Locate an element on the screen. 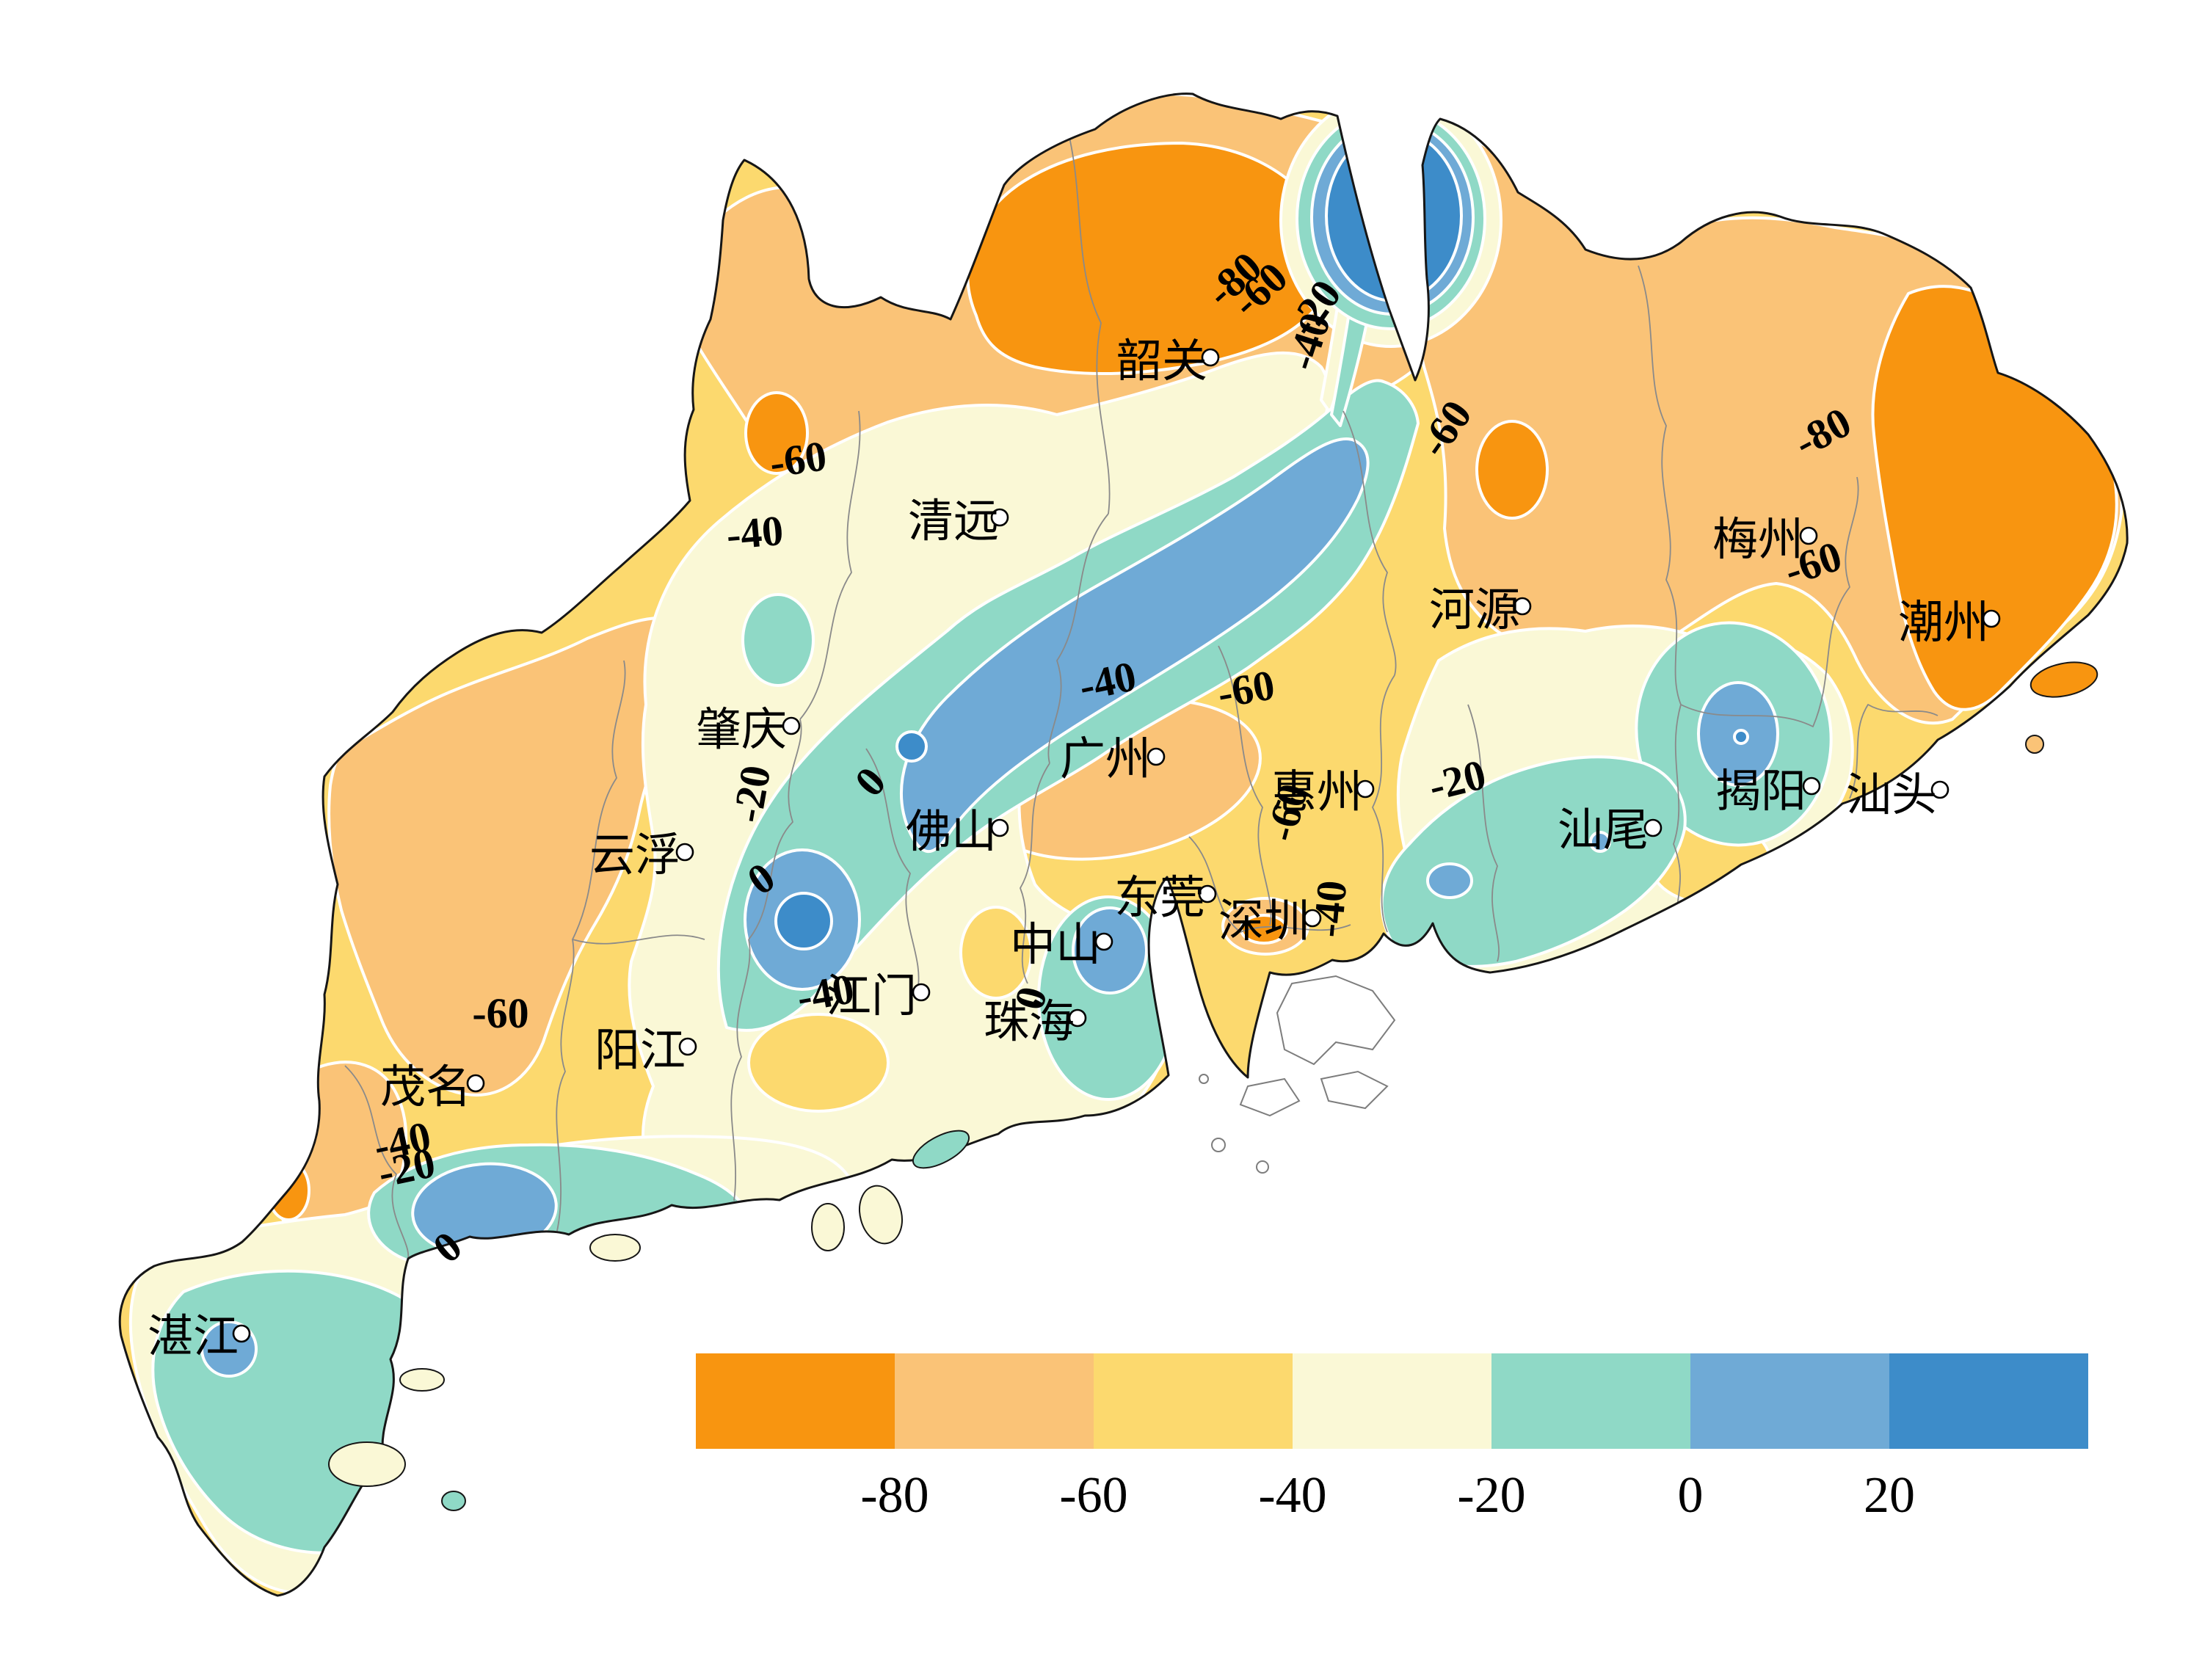  city-zhanjiang: 湛江 is located at coordinates (199, 1337).